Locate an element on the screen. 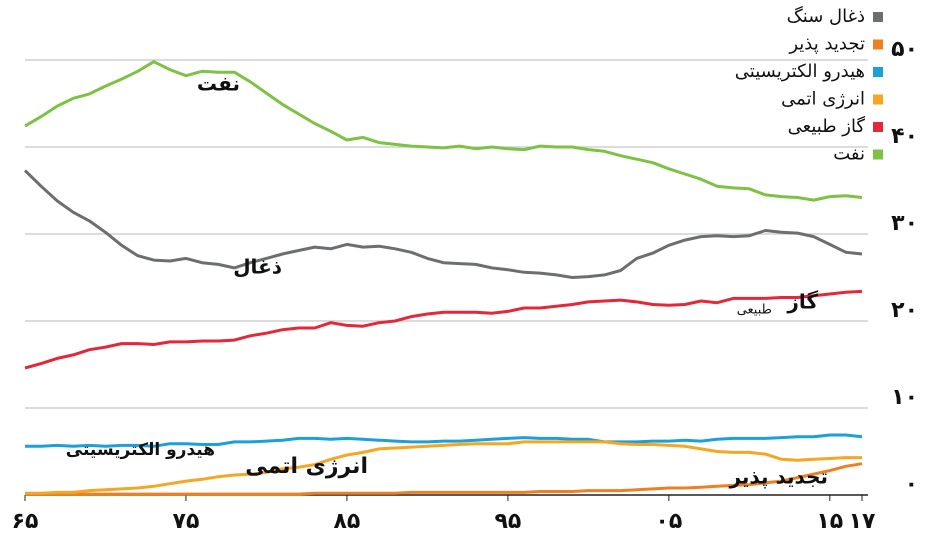  x-tick-label: ۱۵ is located at coordinates (829, 521).